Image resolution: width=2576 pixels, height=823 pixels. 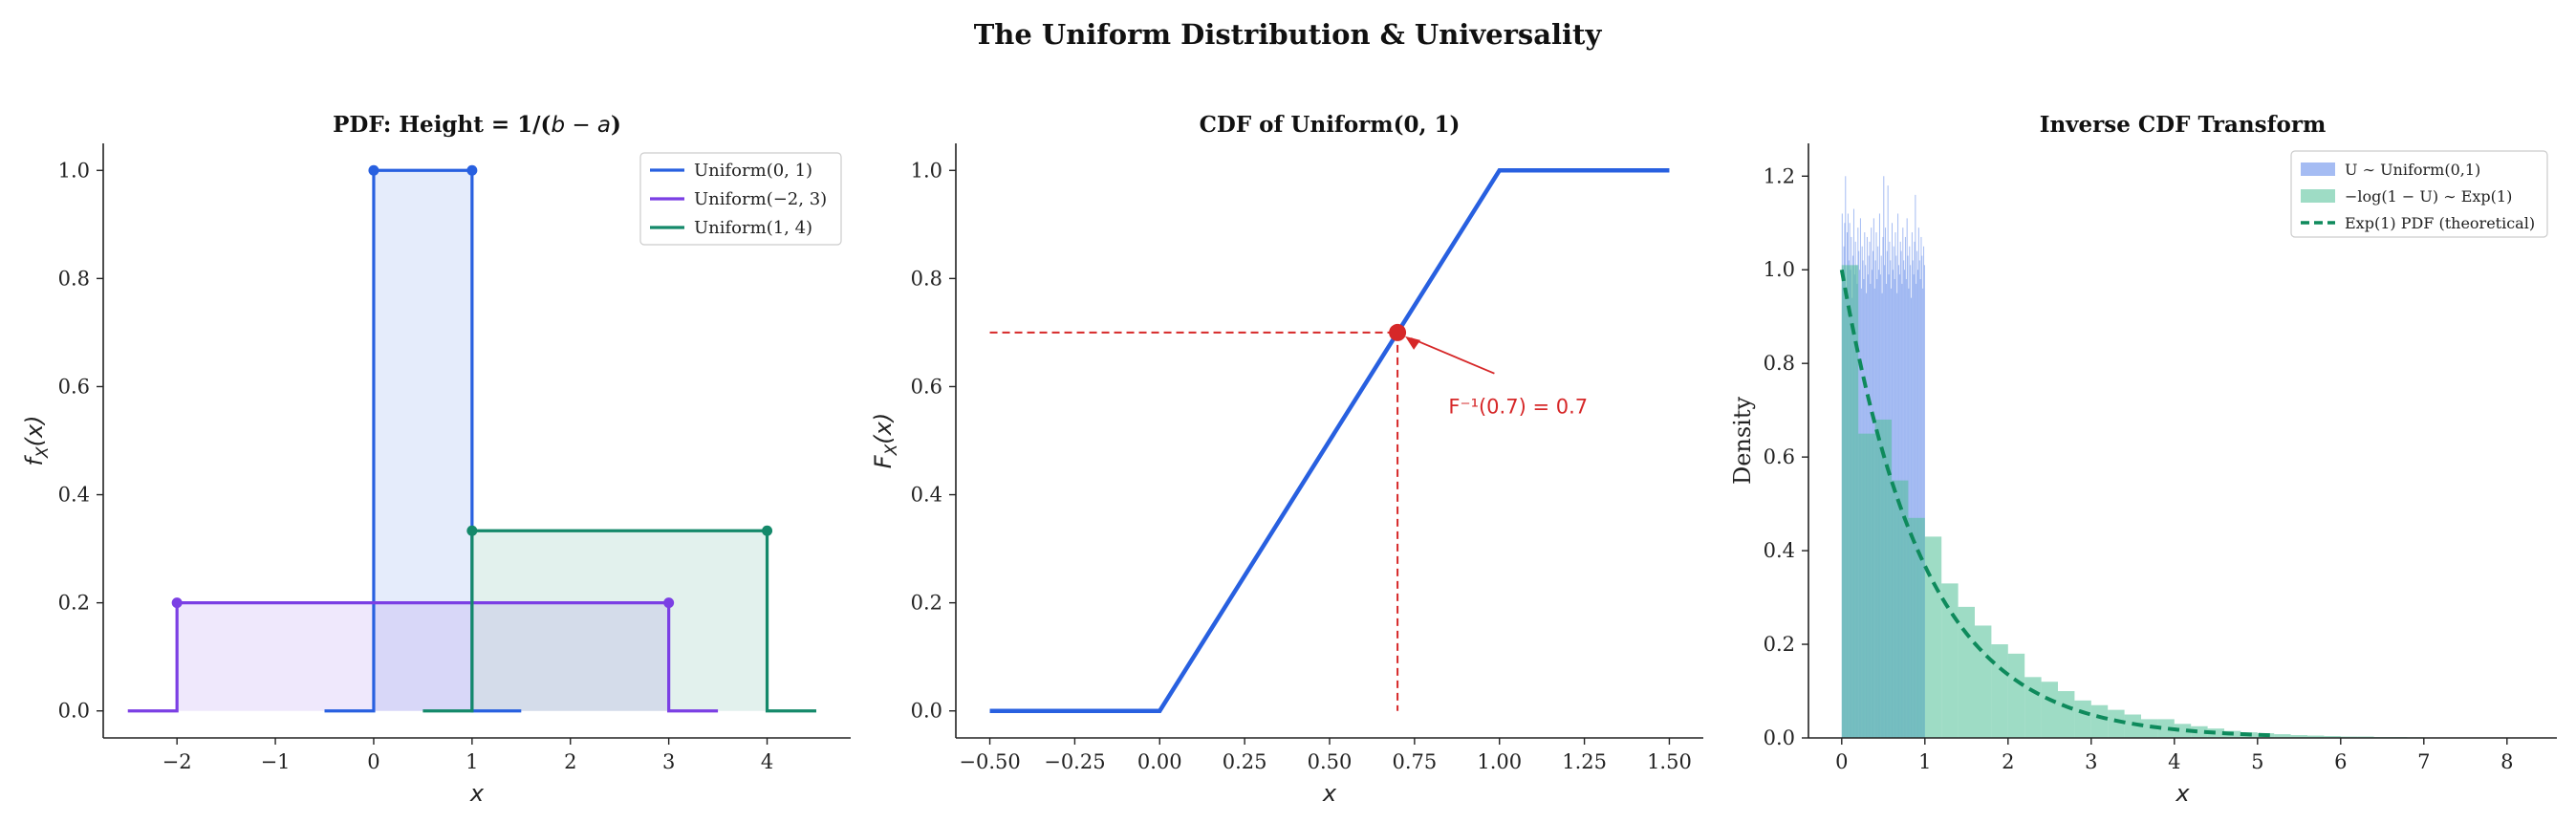 What do you see at coordinates (43, 453) in the screenshot?
I see `y-label-sub: X` at bounding box center [43, 453].